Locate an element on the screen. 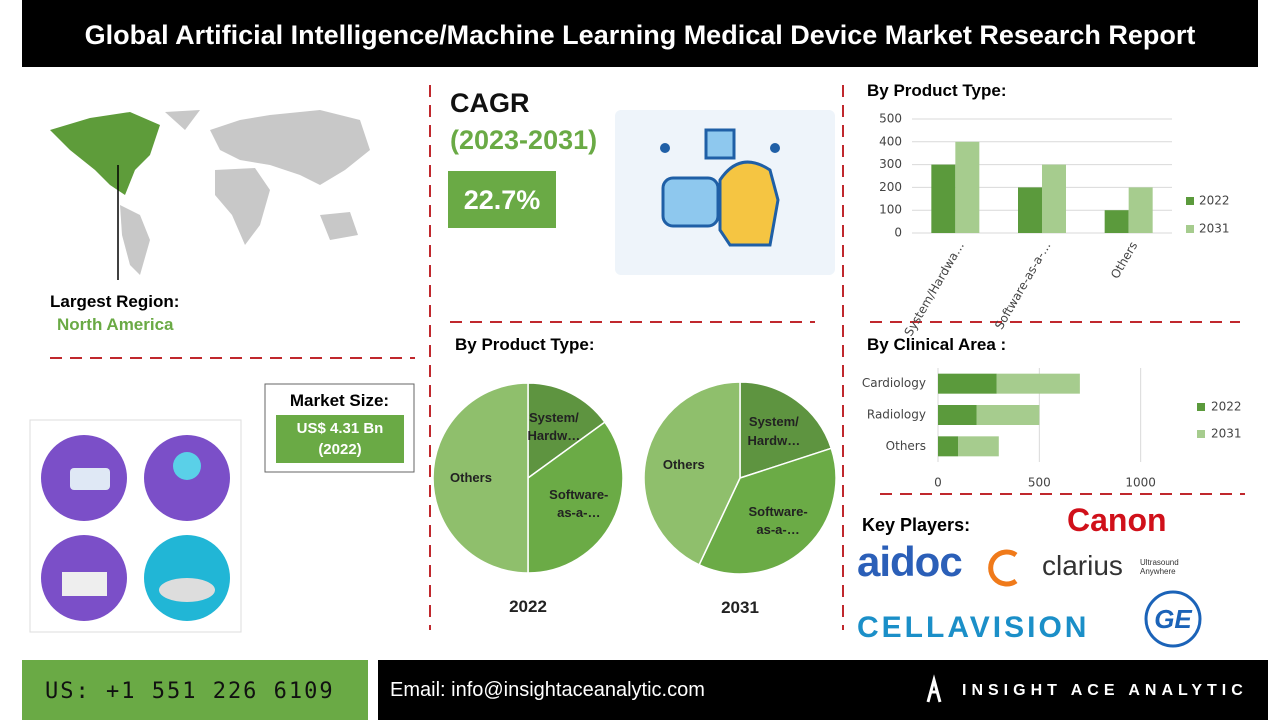 Image resolution: width=1280 pixels, height=720 pixels. y-tick-label: 200 is located at coordinates (890, 187).